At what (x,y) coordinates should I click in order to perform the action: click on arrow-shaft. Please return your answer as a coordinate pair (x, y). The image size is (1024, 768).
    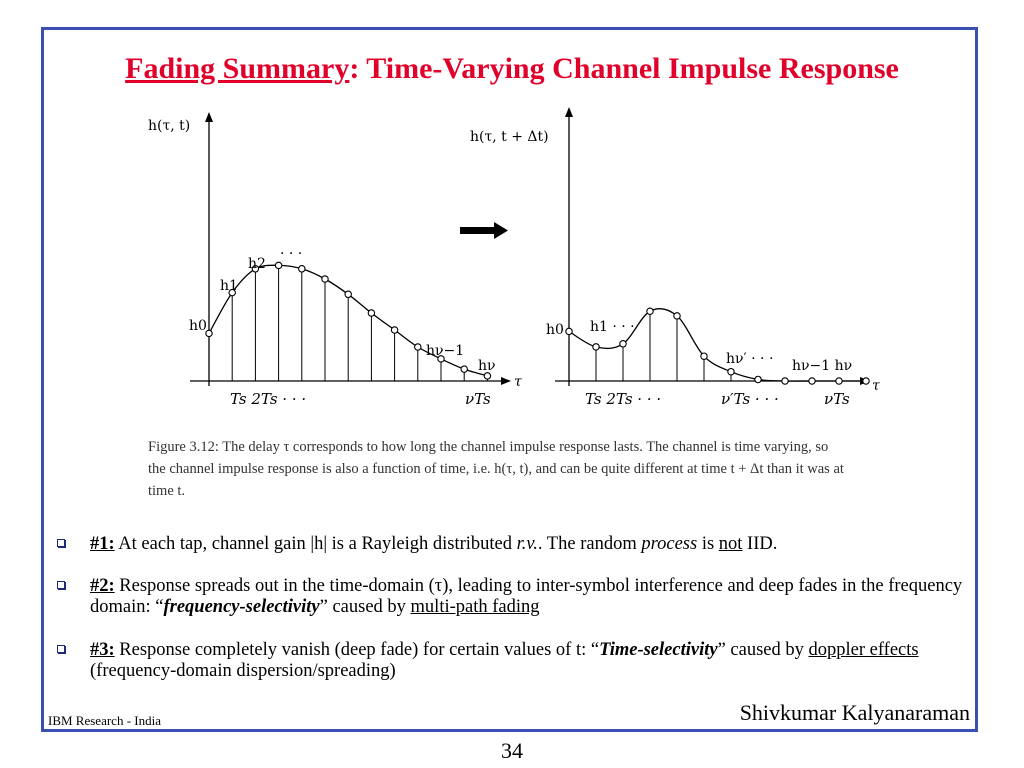
    Looking at the image, I should click on (478, 230).